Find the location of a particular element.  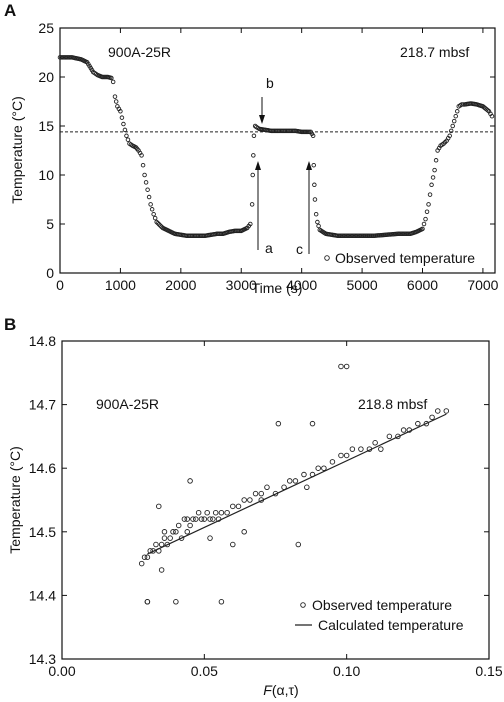

panel-b-x-tick-label: 0.15 is located at coordinates (488, 671).